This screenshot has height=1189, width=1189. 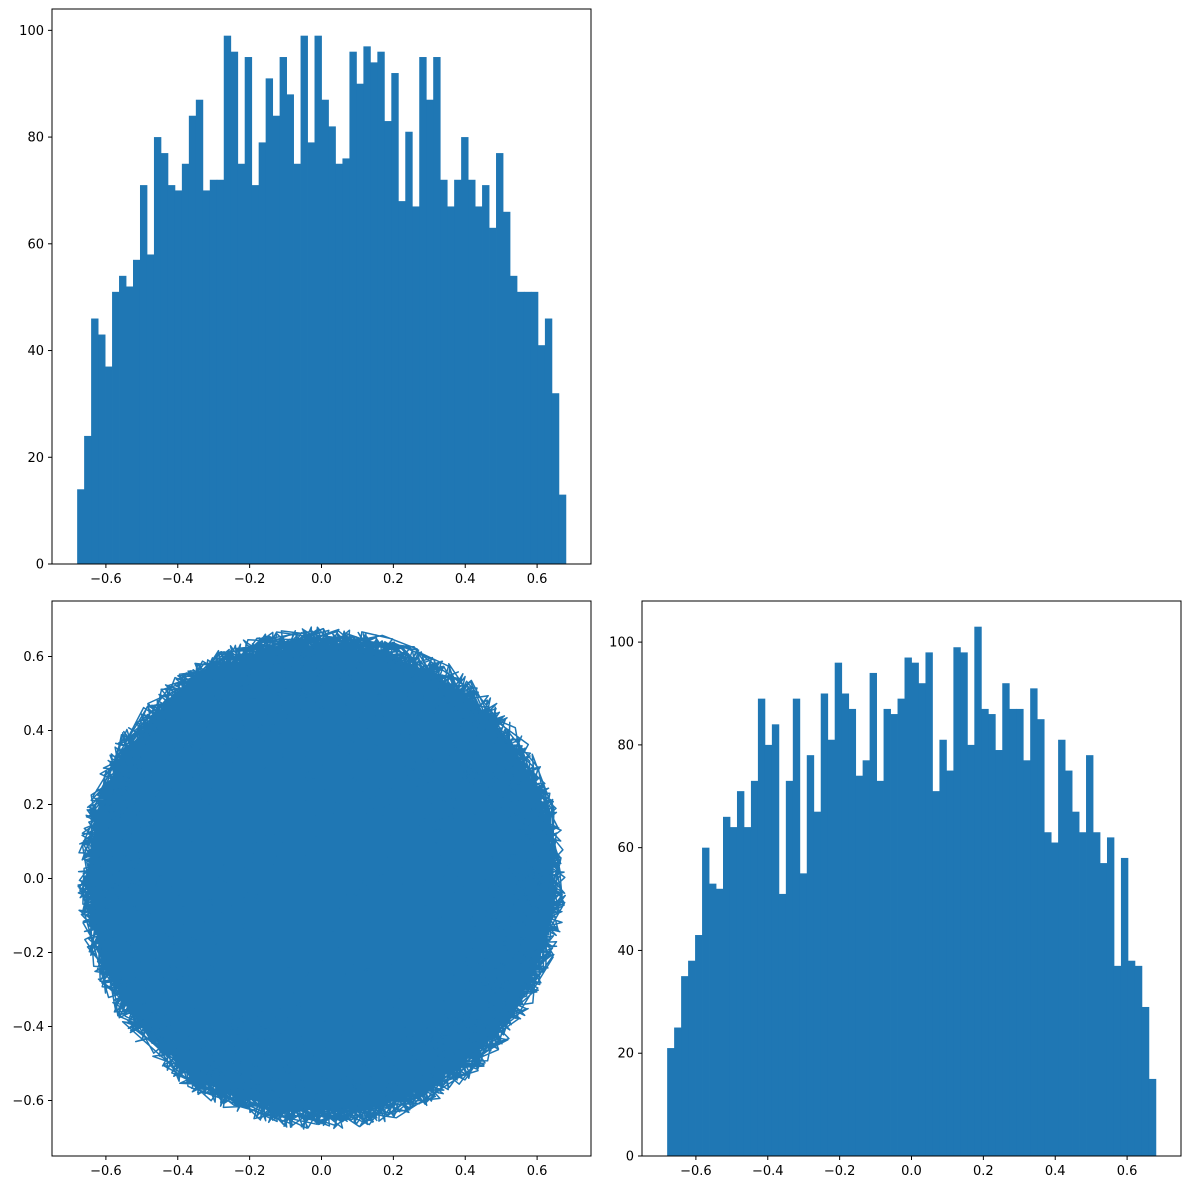 I want to click on y-tick-label: 40, so click(x=625, y=951).